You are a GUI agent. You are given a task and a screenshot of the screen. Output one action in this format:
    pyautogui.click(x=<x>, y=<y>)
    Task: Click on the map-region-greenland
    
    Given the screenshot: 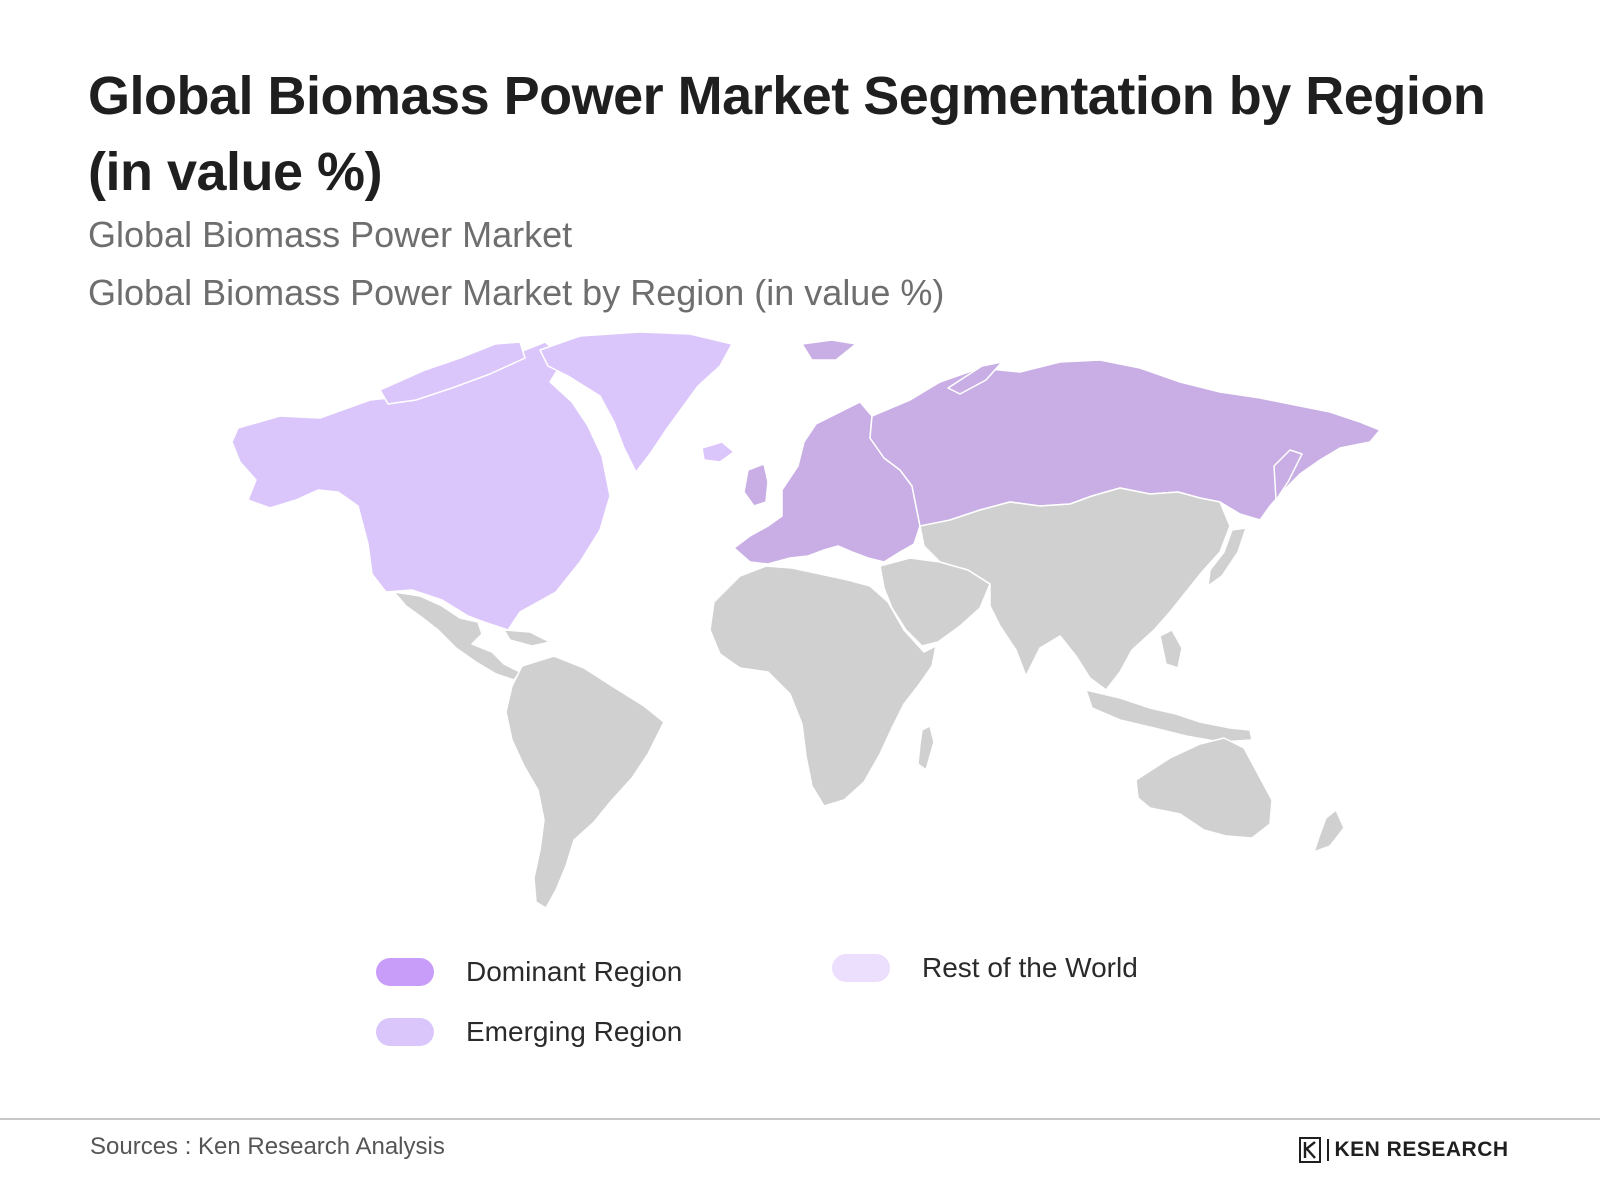 What is the action you would take?
    pyautogui.click(x=636, y=402)
    